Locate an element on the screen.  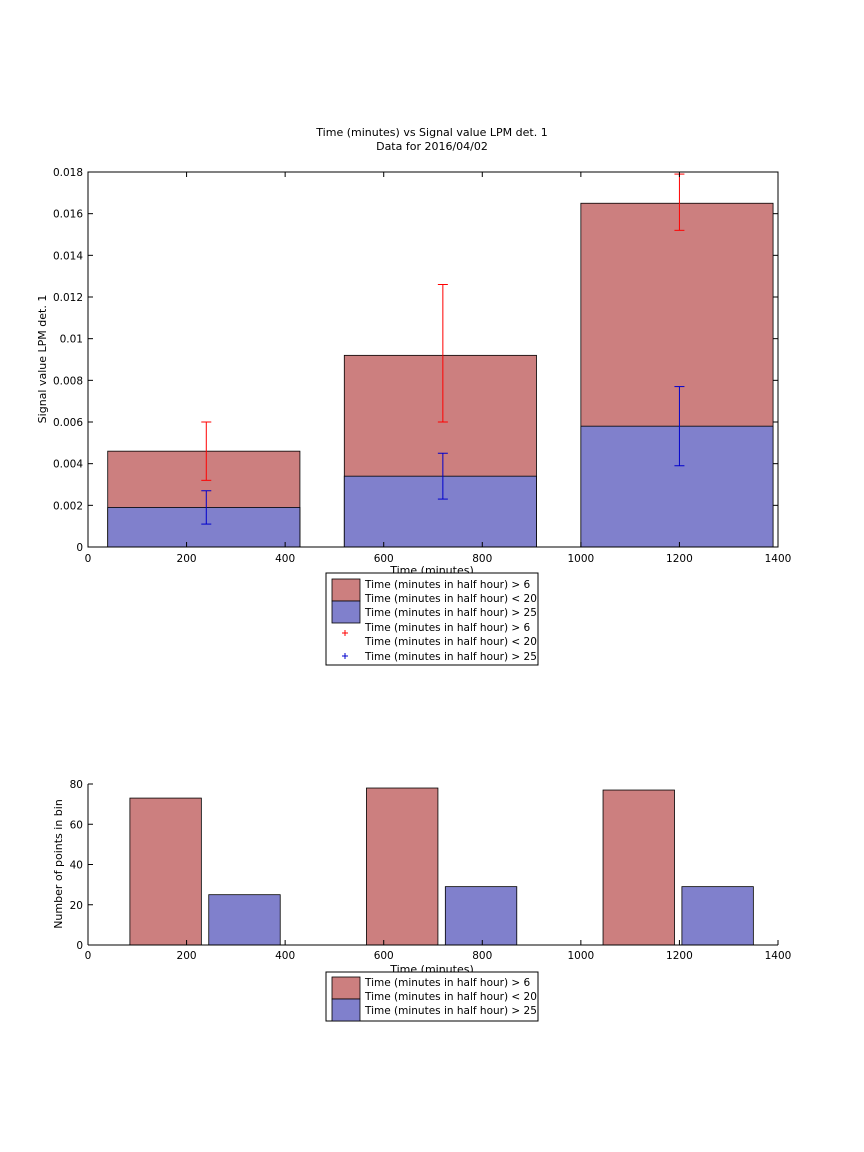
top-y-tick-label: 0.014 is located at coordinates (68, 256).